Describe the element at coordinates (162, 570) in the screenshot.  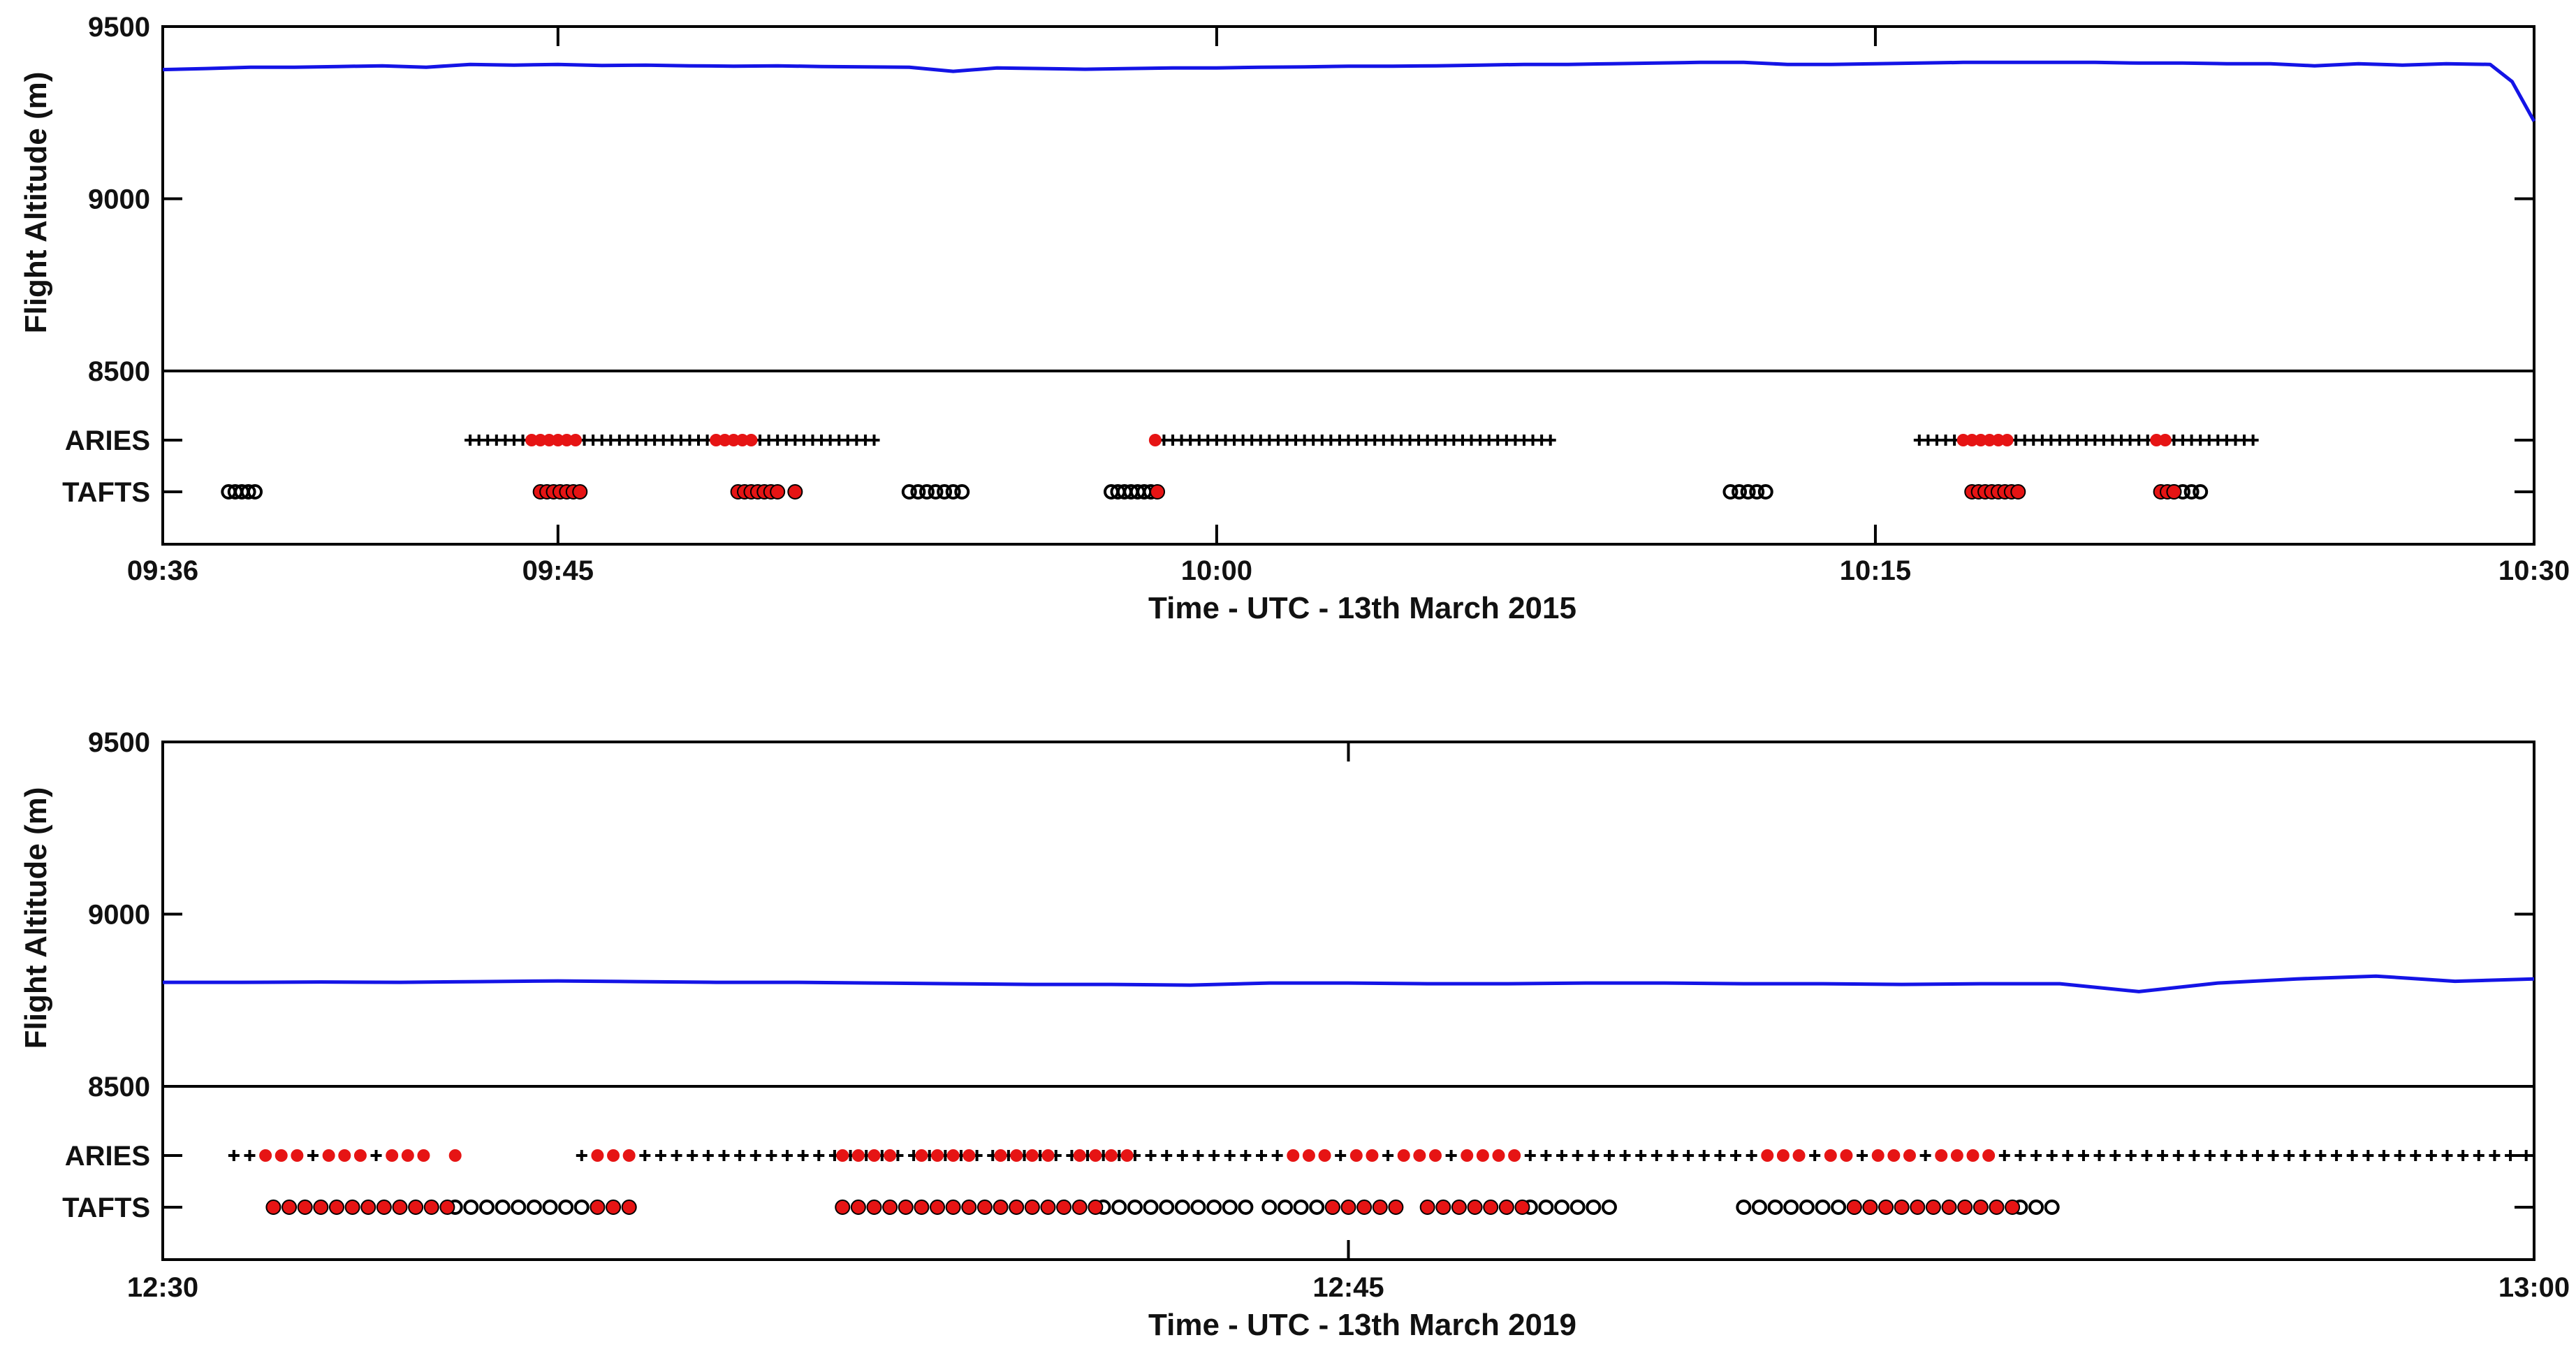
I see `x-tick-label: 09:36` at that location.